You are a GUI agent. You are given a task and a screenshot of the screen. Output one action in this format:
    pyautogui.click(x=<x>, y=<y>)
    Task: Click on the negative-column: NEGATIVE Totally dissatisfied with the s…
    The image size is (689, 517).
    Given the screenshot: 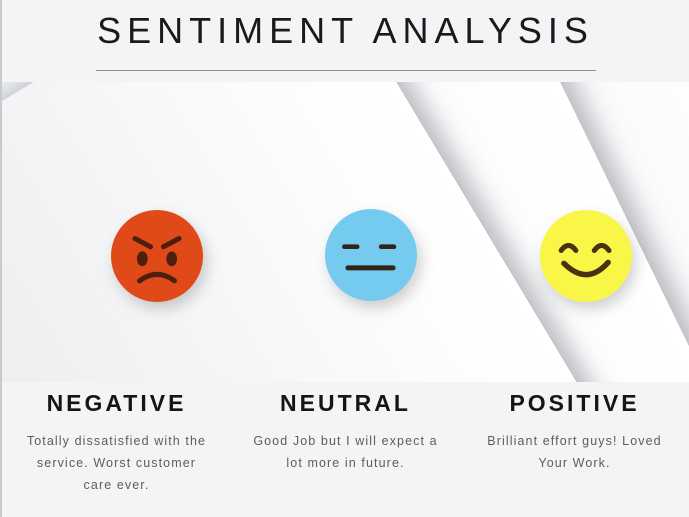 What is the action you would take?
    pyautogui.click(x=116, y=443)
    